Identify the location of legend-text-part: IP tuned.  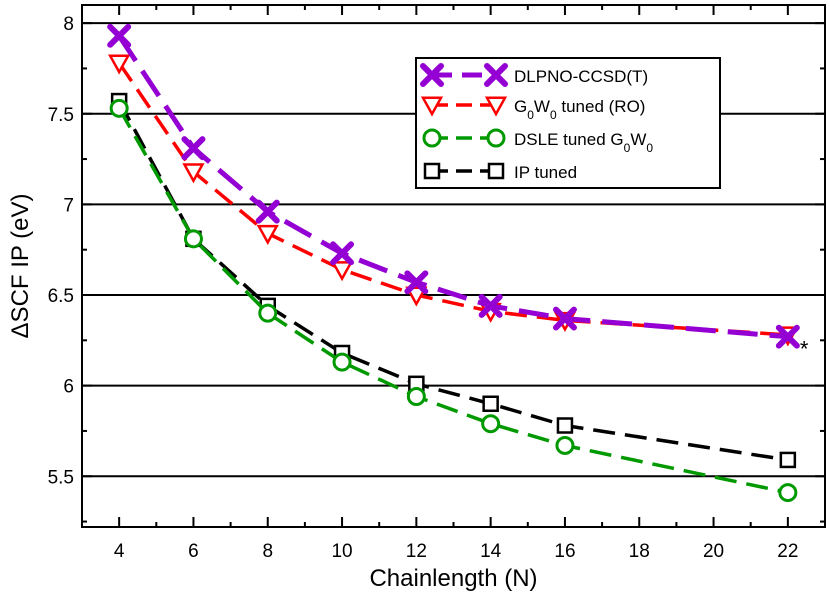
(545, 172).